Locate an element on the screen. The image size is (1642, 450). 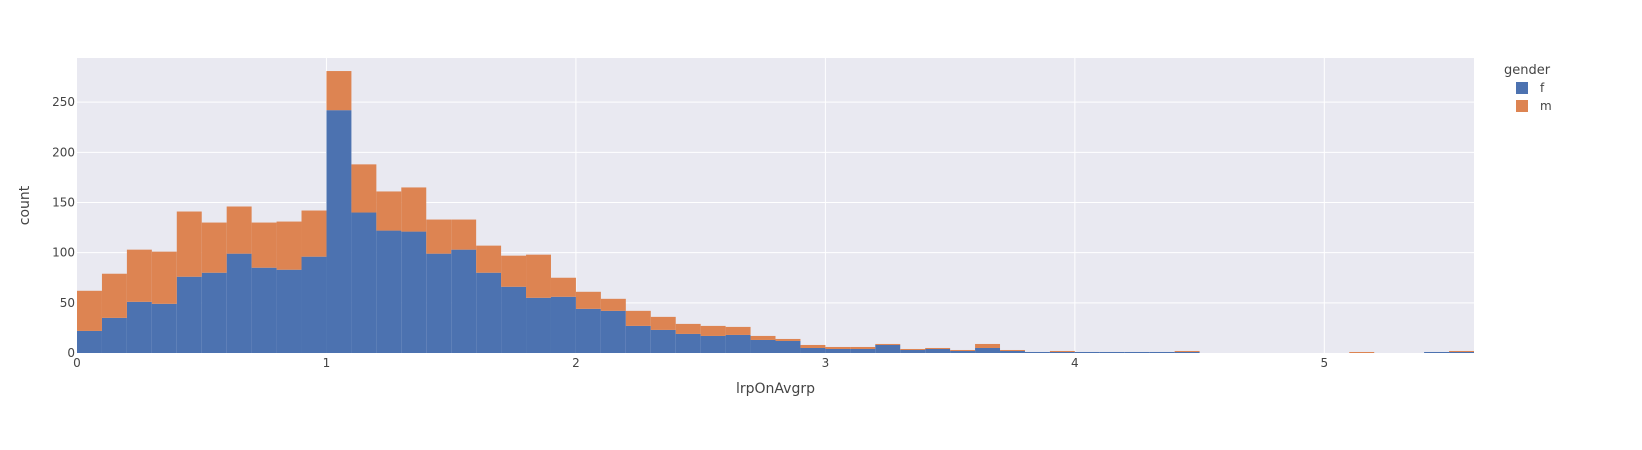
x-tick-label: 4 is located at coordinates (1075, 363).